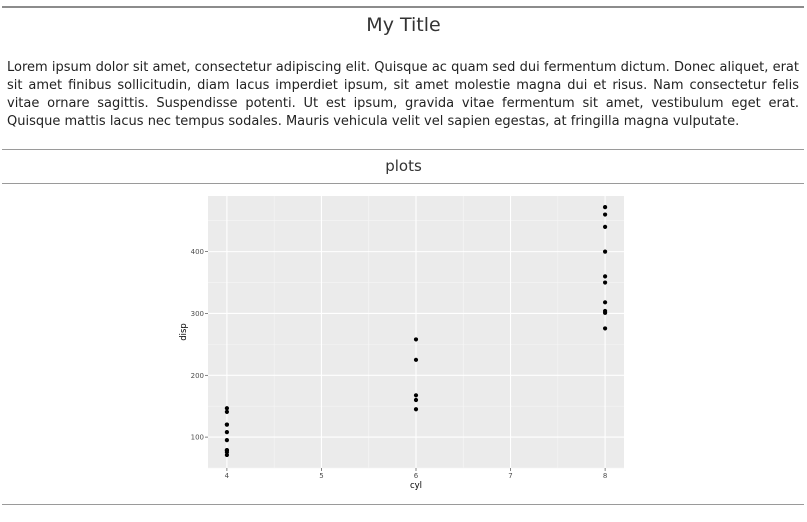 The height and width of the screenshot is (522, 807). I want to click on page-title: My Title, so click(403, 25).